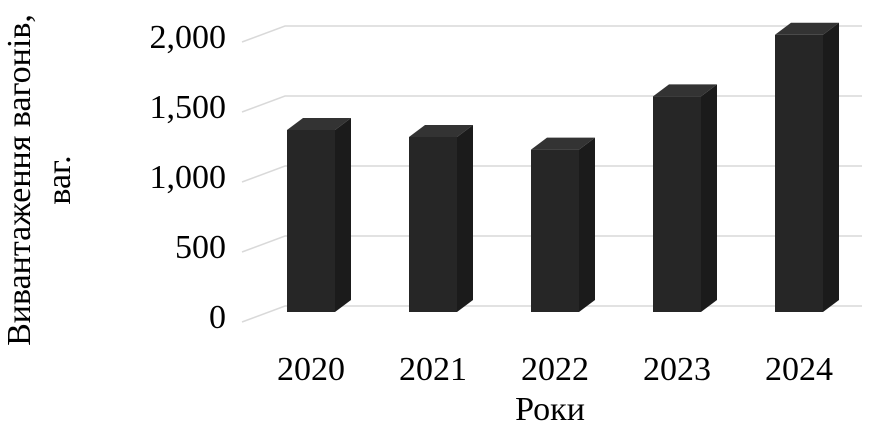 The image size is (886, 432). What do you see at coordinates (433, 369) in the screenshot?
I see `x-tick-label: 2021` at bounding box center [433, 369].